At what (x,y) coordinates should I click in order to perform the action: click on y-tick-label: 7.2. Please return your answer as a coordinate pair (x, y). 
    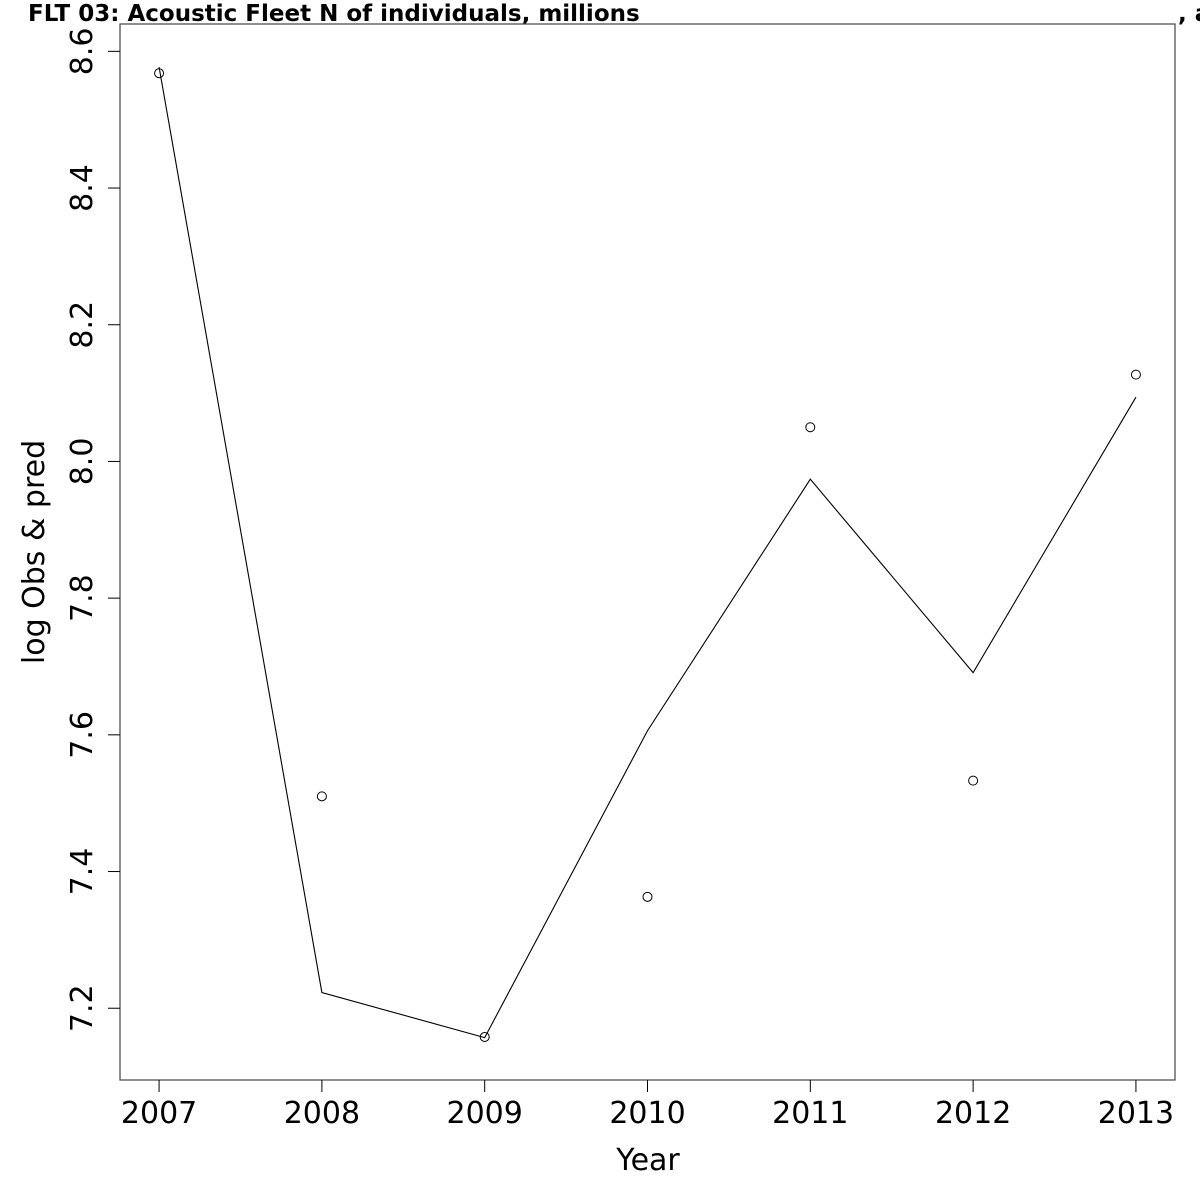
    Looking at the image, I should click on (82, 1008).